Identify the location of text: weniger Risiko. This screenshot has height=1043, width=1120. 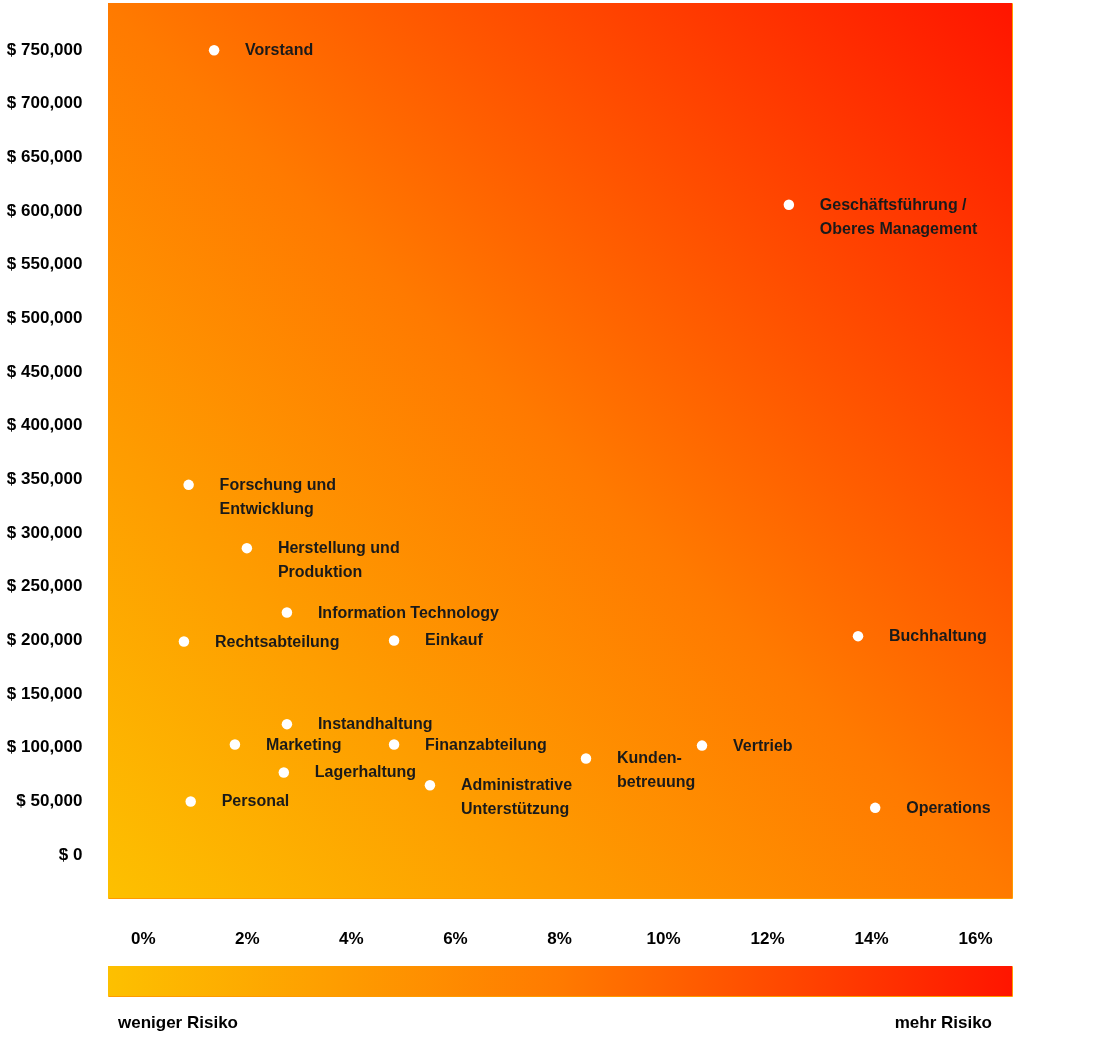
(177, 1022).